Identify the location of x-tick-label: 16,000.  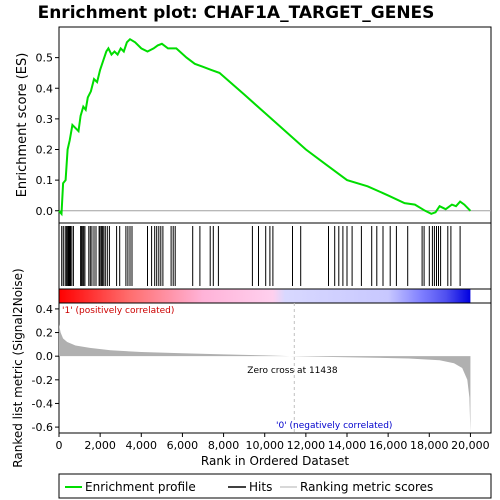
(388, 445).